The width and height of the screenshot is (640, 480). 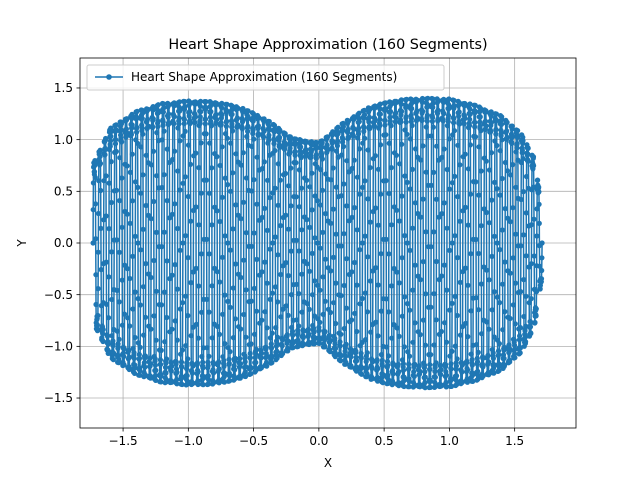 I want to click on legend-marker-swatch, so click(x=109, y=77).